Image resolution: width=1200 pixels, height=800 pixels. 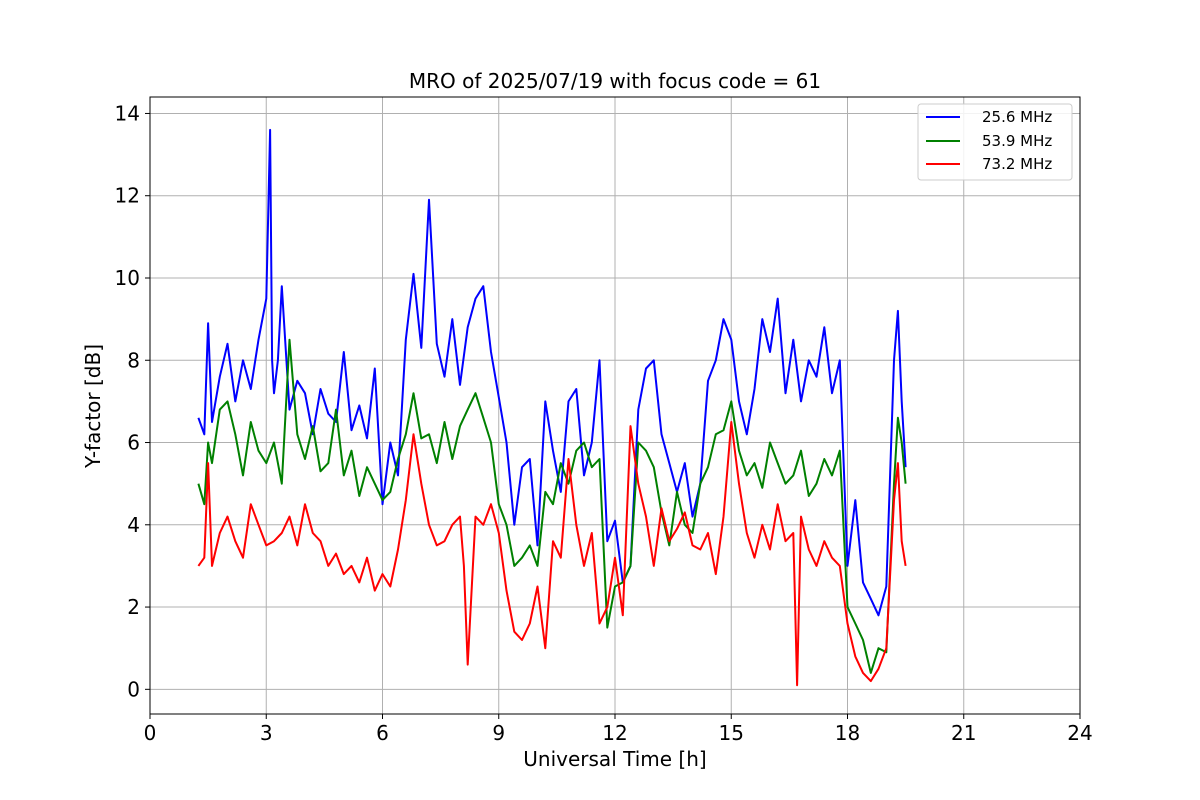 I want to click on x-tick-label: 0, so click(x=150, y=733).